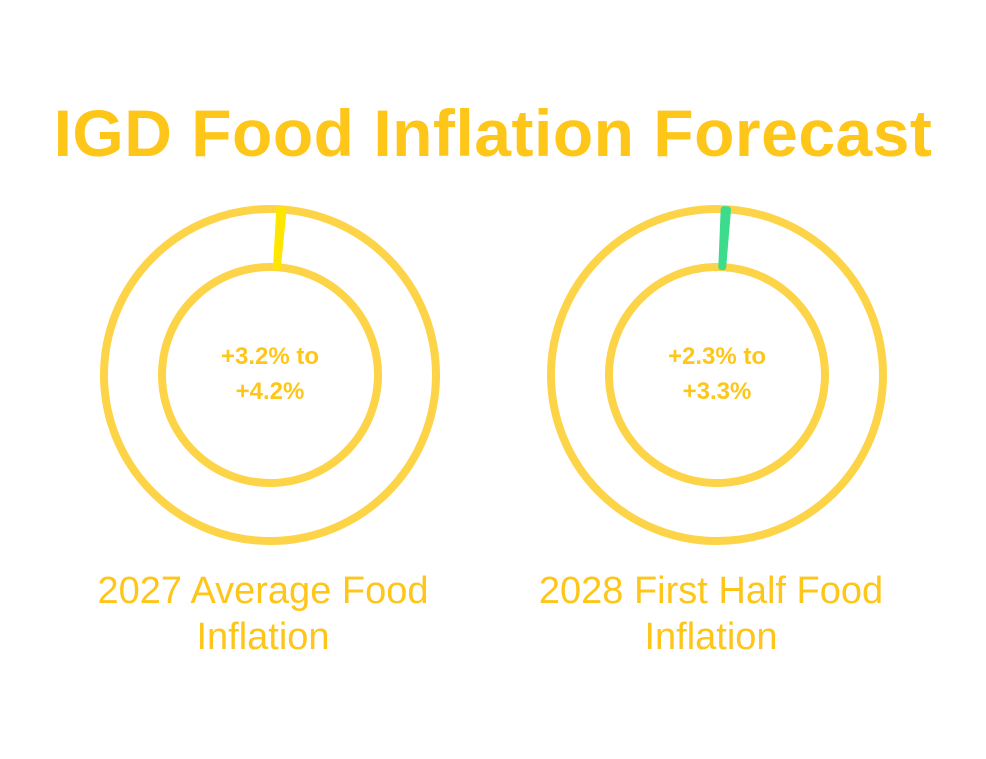  Describe the element at coordinates (270, 356) in the screenshot. I see `center-text-line1: +3.2% to` at that location.